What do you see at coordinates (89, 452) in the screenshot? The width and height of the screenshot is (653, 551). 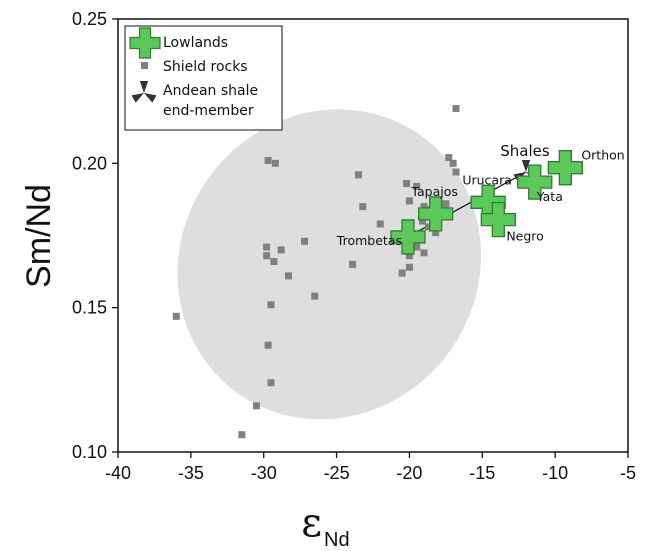 I see `y-tick-label: 0.10` at bounding box center [89, 452].